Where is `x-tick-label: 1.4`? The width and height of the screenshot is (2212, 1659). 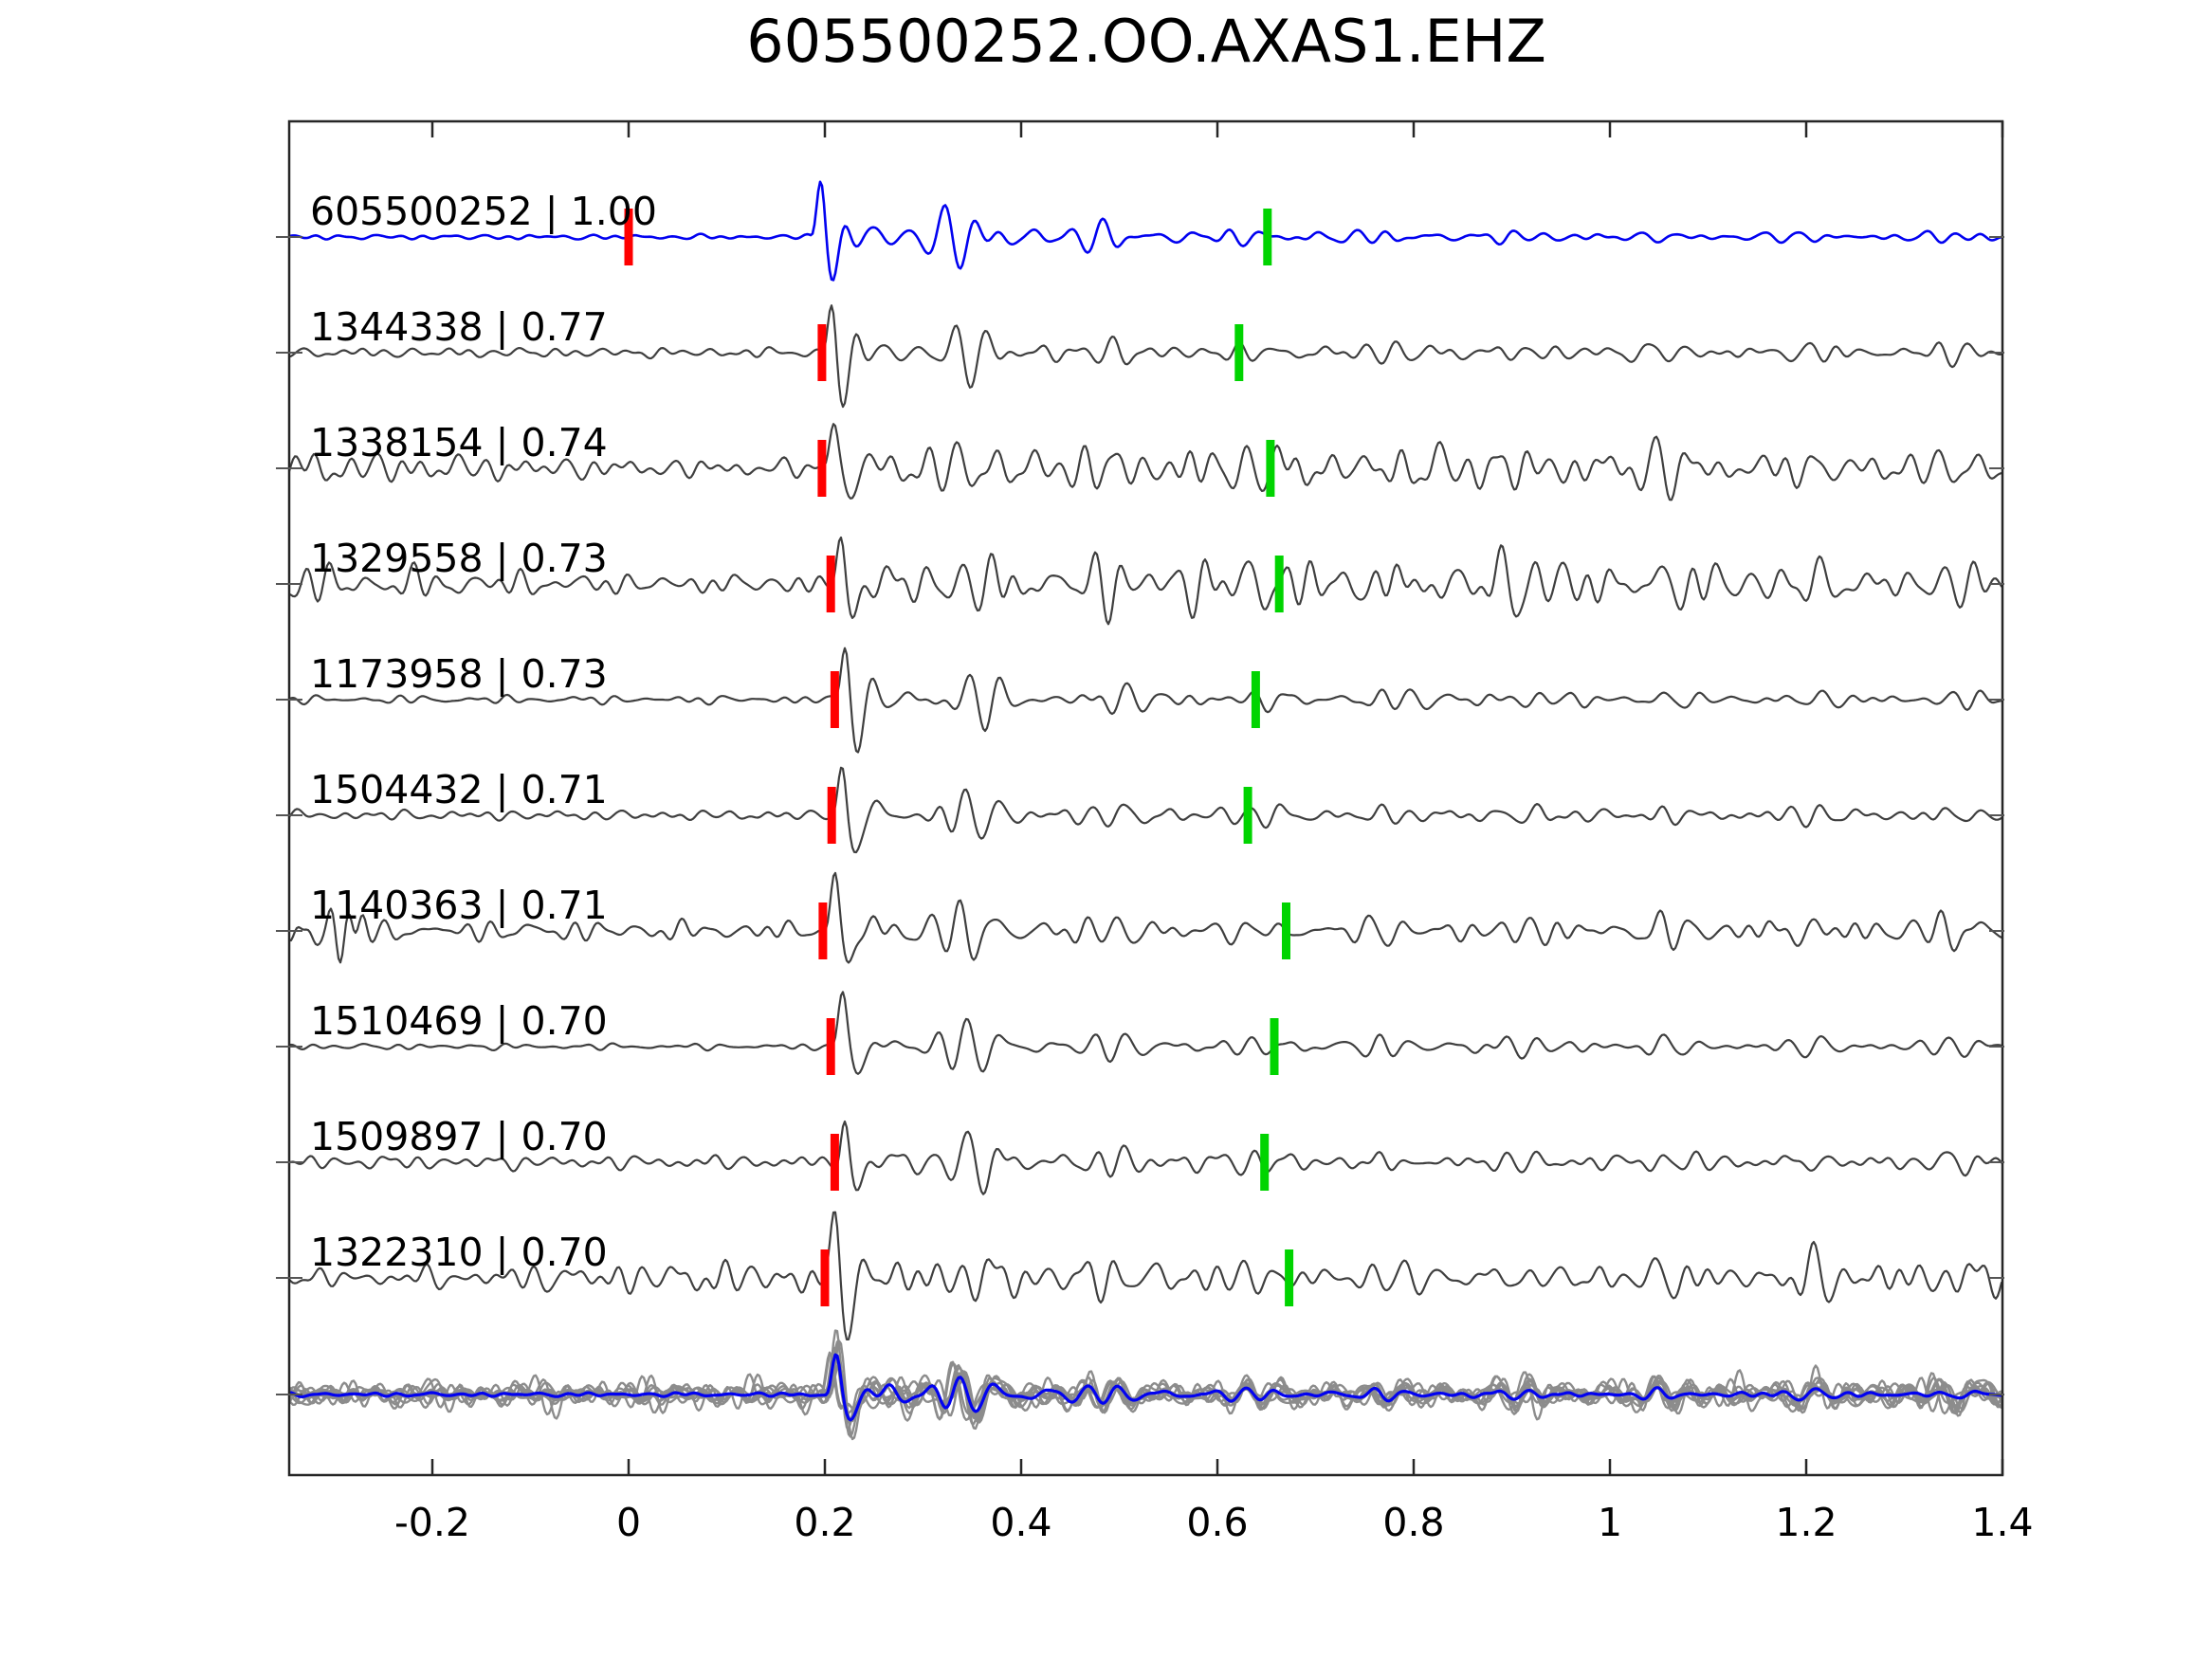
x-tick-label: 1.4 is located at coordinates (2003, 1522).